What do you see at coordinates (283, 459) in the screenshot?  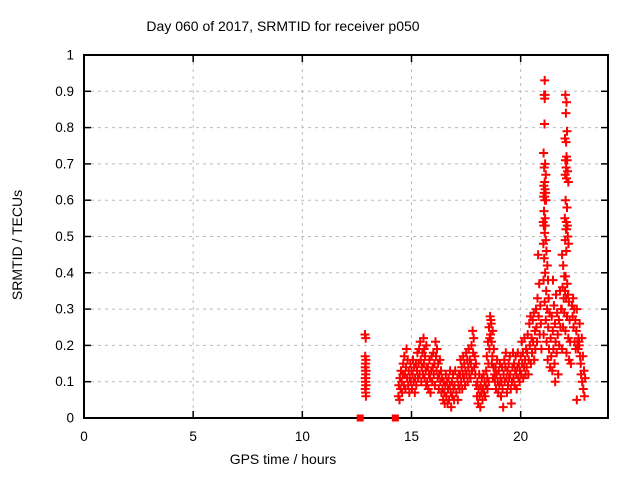 I see `x-axis-label: GPS time / hours` at bounding box center [283, 459].